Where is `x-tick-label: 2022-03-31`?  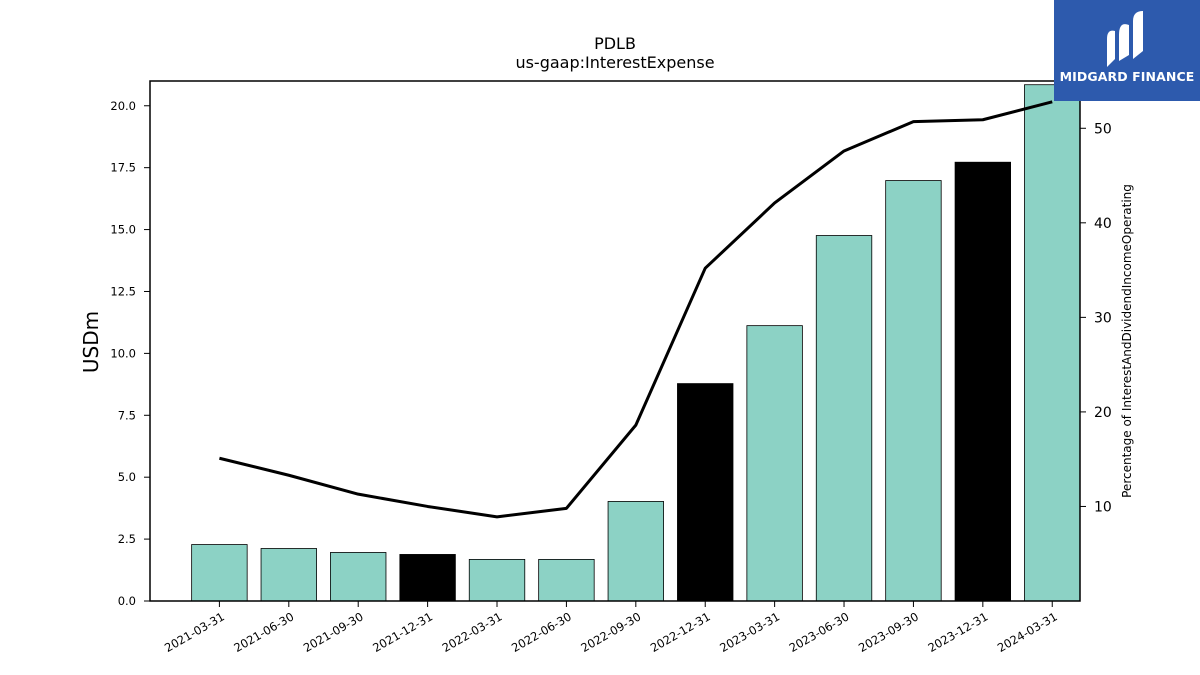 x-tick-label: 2022-03-31 is located at coordinates (472, 632).